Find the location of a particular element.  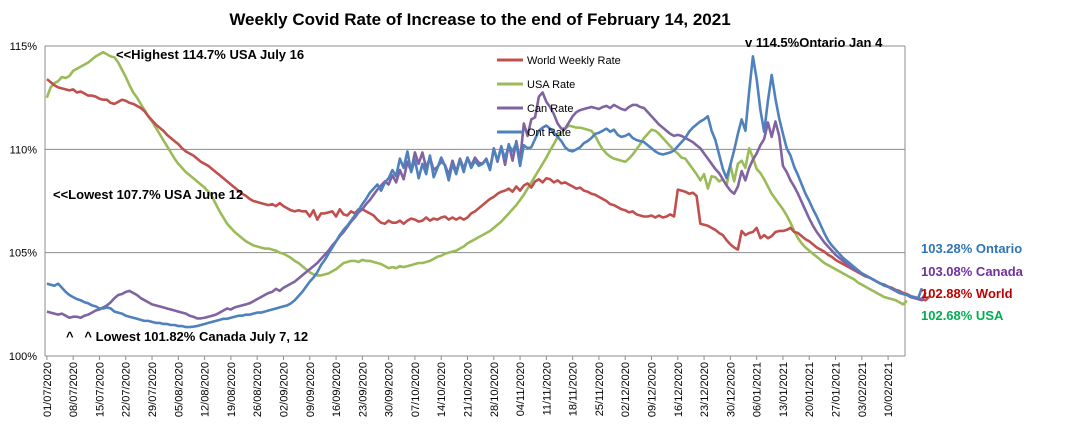

legend-label: USA Rate is located at coordinates (551, 85).